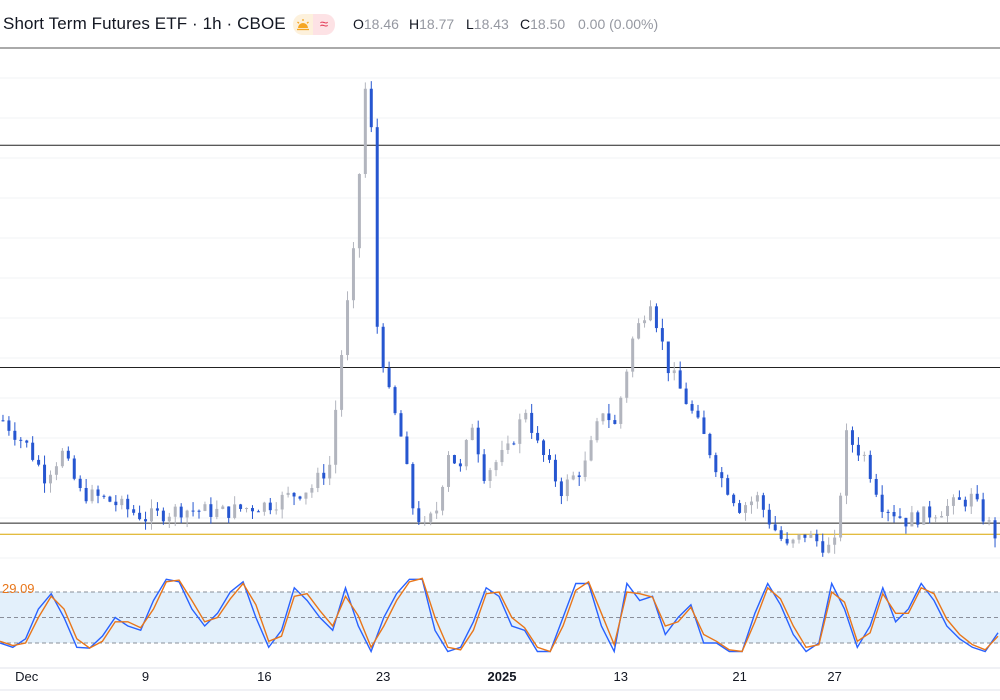 Image resolution: width=1000 pixels, height=700 pixels. I want to click on ohlc-high-value: 18.77, so click(437, 24).